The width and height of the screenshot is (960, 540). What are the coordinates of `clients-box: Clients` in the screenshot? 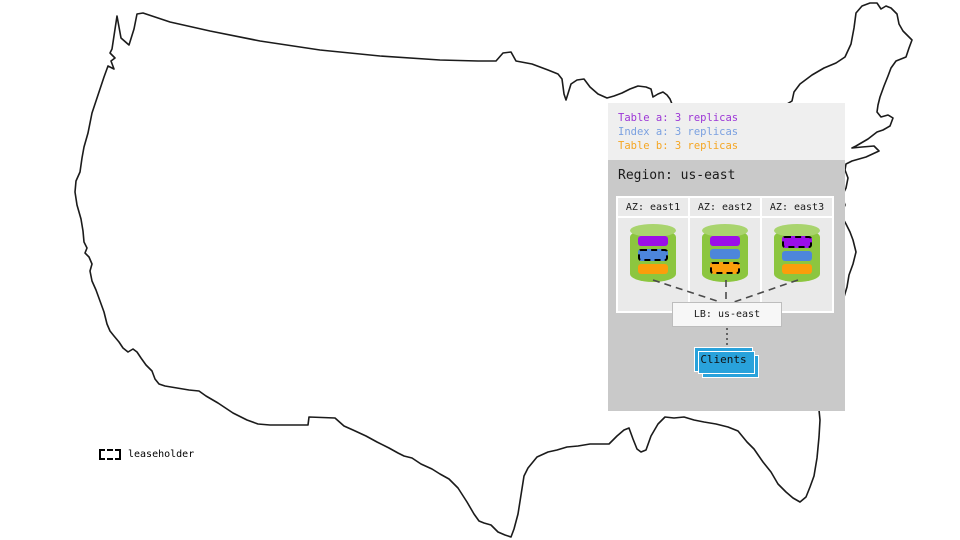 It's located at (726, 362).